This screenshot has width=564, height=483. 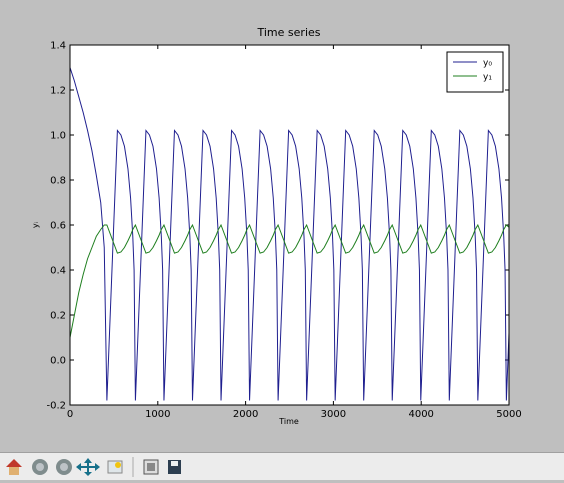 I want to click on x-axis-label: Time, so click(x=288, y=421).